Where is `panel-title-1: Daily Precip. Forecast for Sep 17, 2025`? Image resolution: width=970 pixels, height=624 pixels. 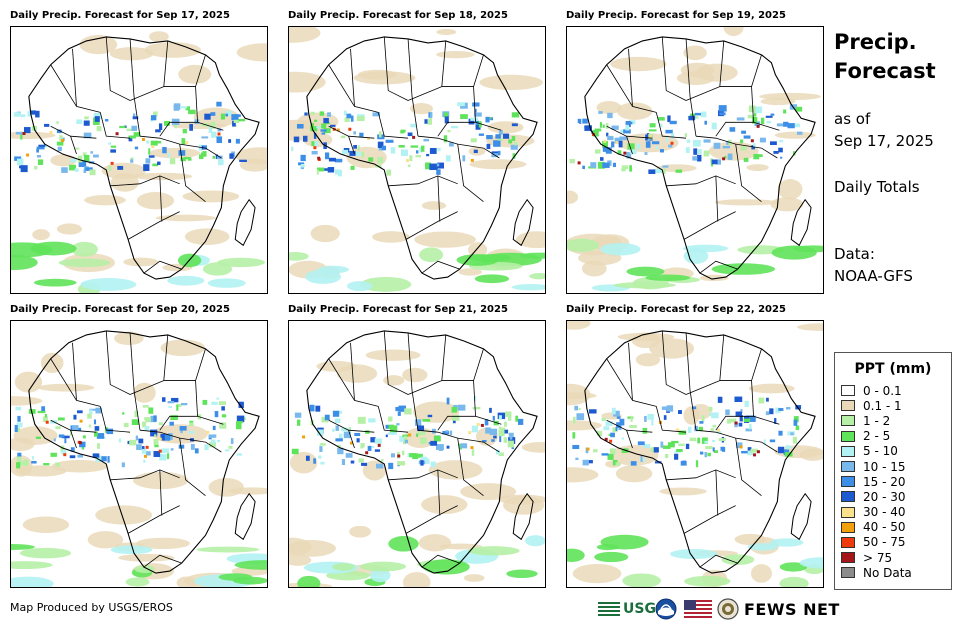
panel-title-1: Daily Precip. Forecast for Sep 17, 2025 is located at coordinates (120, 15).